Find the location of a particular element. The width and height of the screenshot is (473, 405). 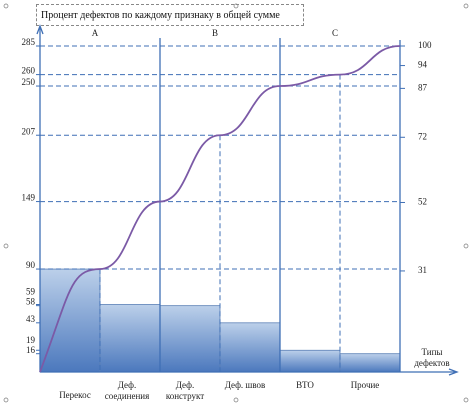

zone-label: B is located at coordinates (215, 33).